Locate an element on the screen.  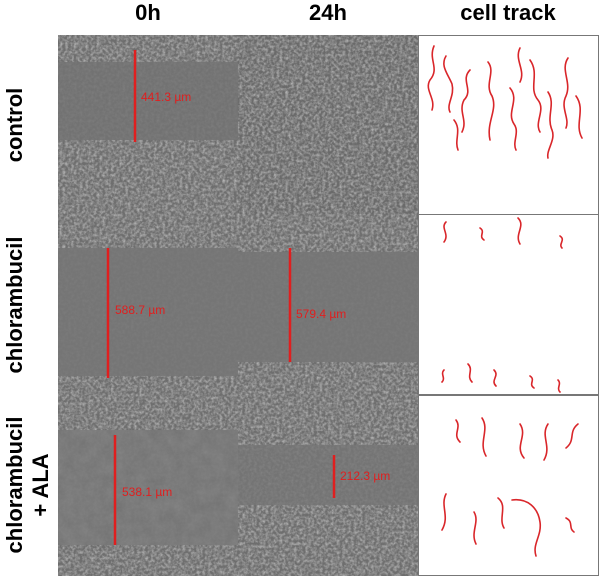
row-label: control is located at coordinates (14, 125).